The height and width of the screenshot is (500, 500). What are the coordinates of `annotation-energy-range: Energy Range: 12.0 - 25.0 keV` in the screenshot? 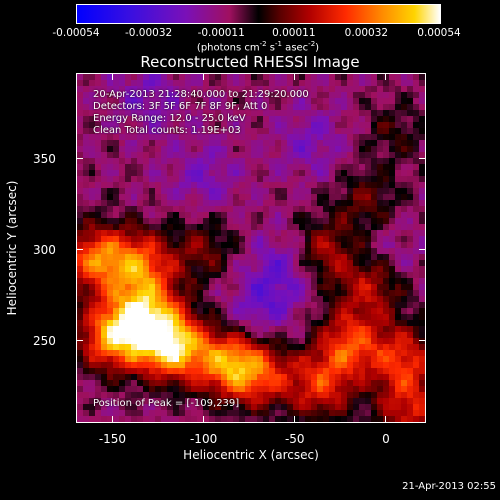 It's located at (169, 118).